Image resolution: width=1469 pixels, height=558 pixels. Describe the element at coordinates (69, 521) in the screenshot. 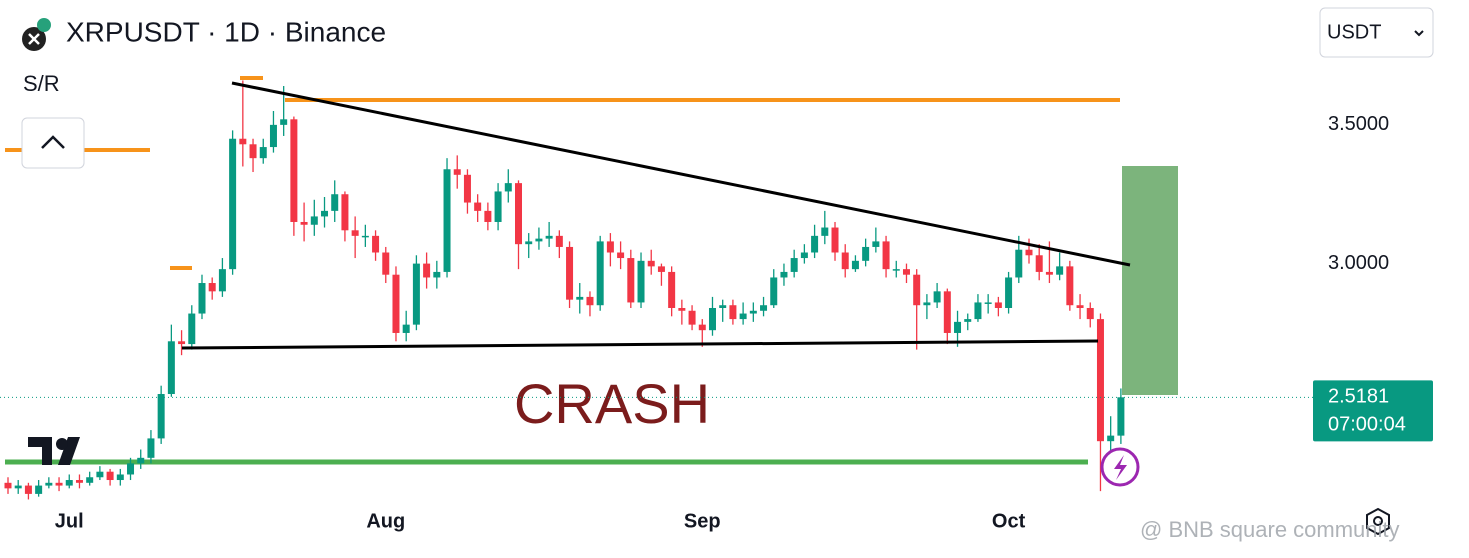

I see `x-tick-label: Jul` at that location.